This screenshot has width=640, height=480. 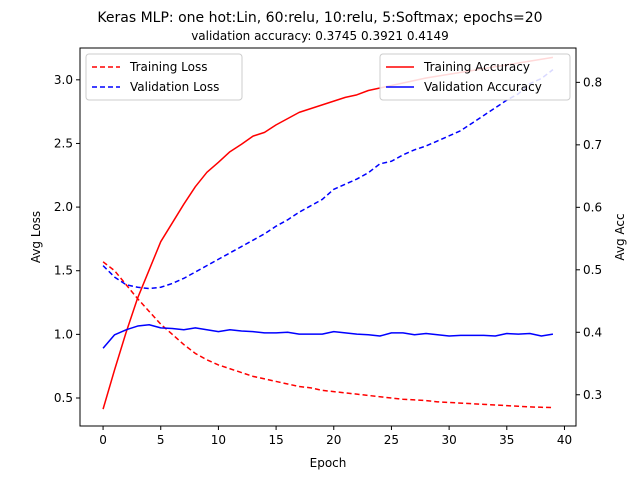 What do you see at coordinates (63, 143) in the screenshot?
I see `y-left-tick-label: 2.5` at bounding box center [63, 143].